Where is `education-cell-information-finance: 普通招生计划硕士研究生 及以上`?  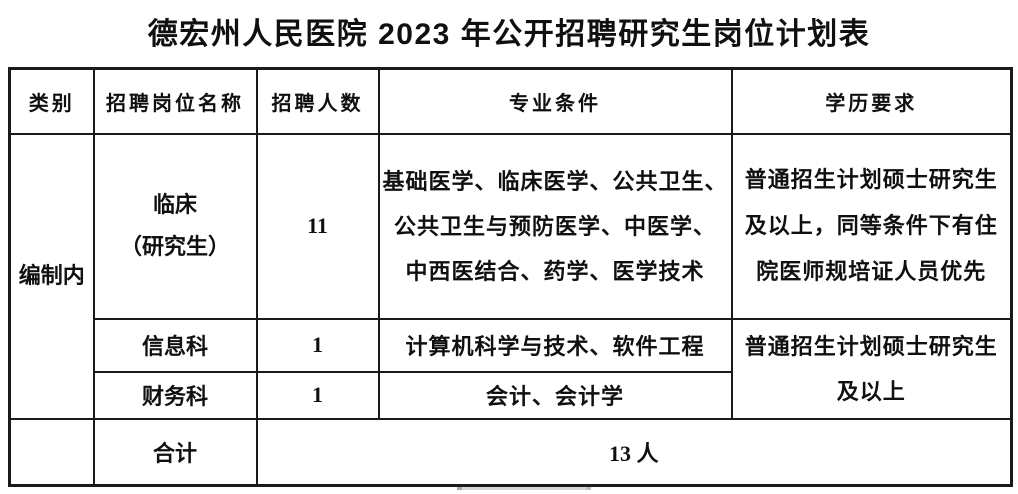
education-cell-information-finance: 普通招生计划硕士研究生 及以上 is located at coordinates (871, 368).